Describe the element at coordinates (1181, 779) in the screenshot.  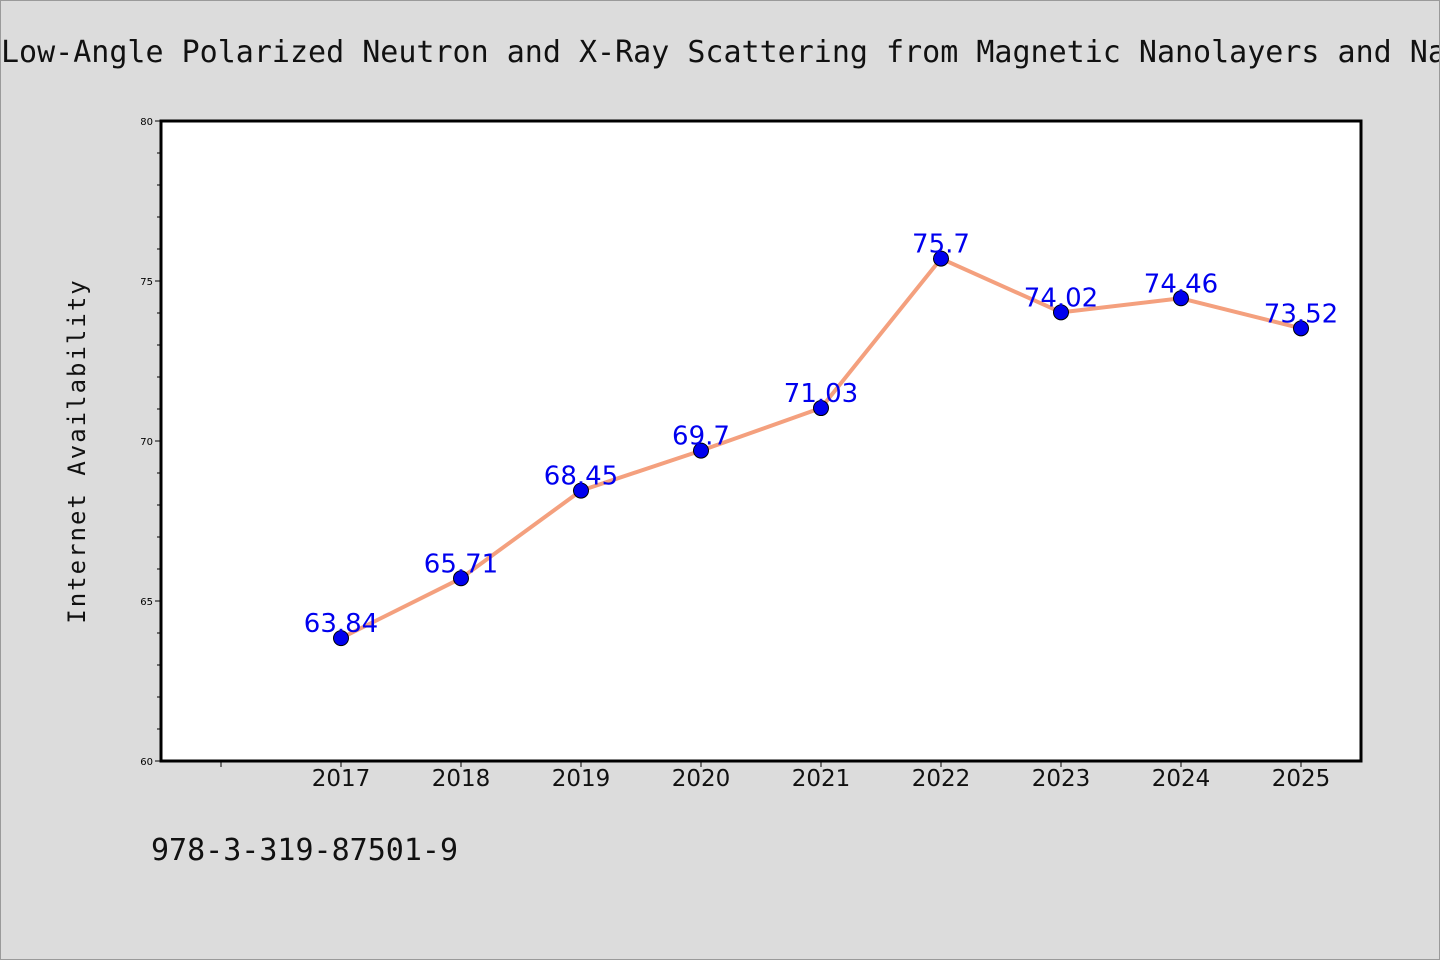
I see `x-tick-label: 2024` at that location.